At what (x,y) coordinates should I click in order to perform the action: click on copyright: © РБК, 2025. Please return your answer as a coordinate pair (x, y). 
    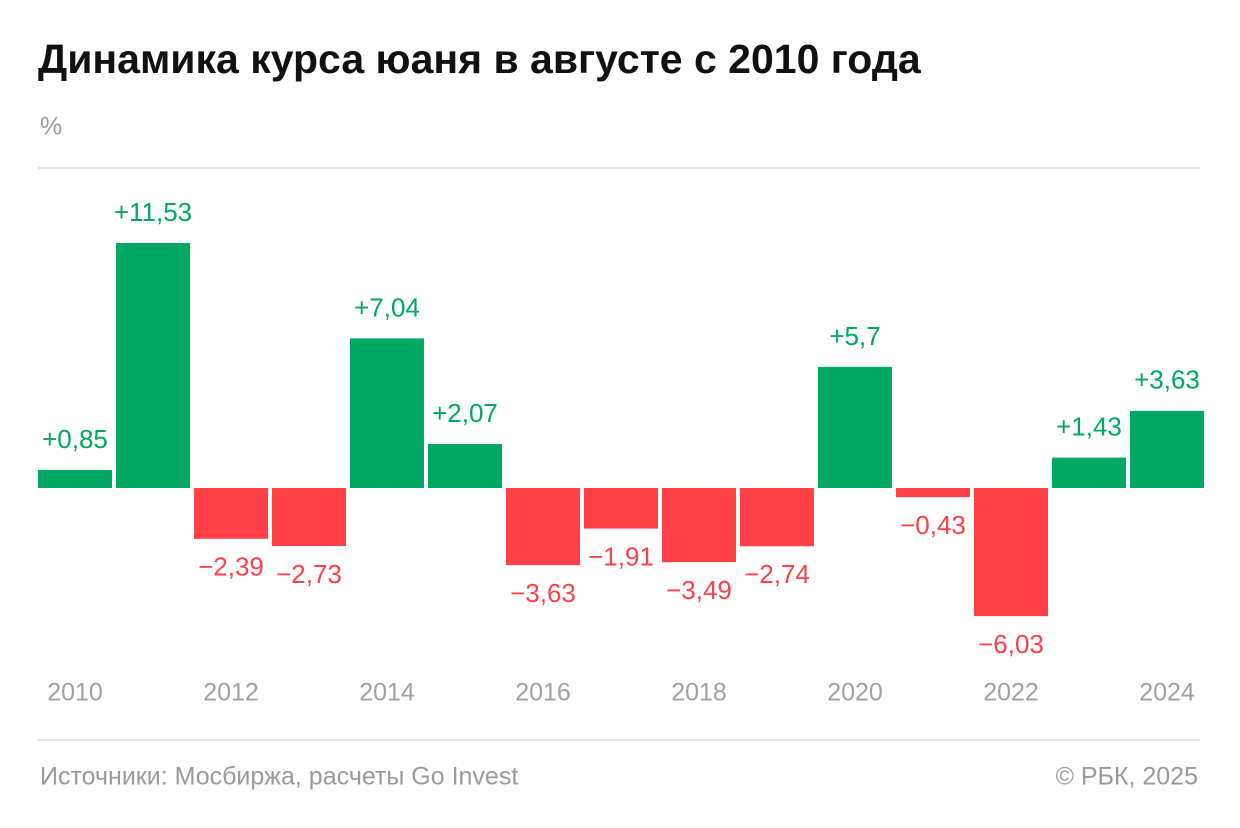
    Looking at the image, I should click on (1126, 777).